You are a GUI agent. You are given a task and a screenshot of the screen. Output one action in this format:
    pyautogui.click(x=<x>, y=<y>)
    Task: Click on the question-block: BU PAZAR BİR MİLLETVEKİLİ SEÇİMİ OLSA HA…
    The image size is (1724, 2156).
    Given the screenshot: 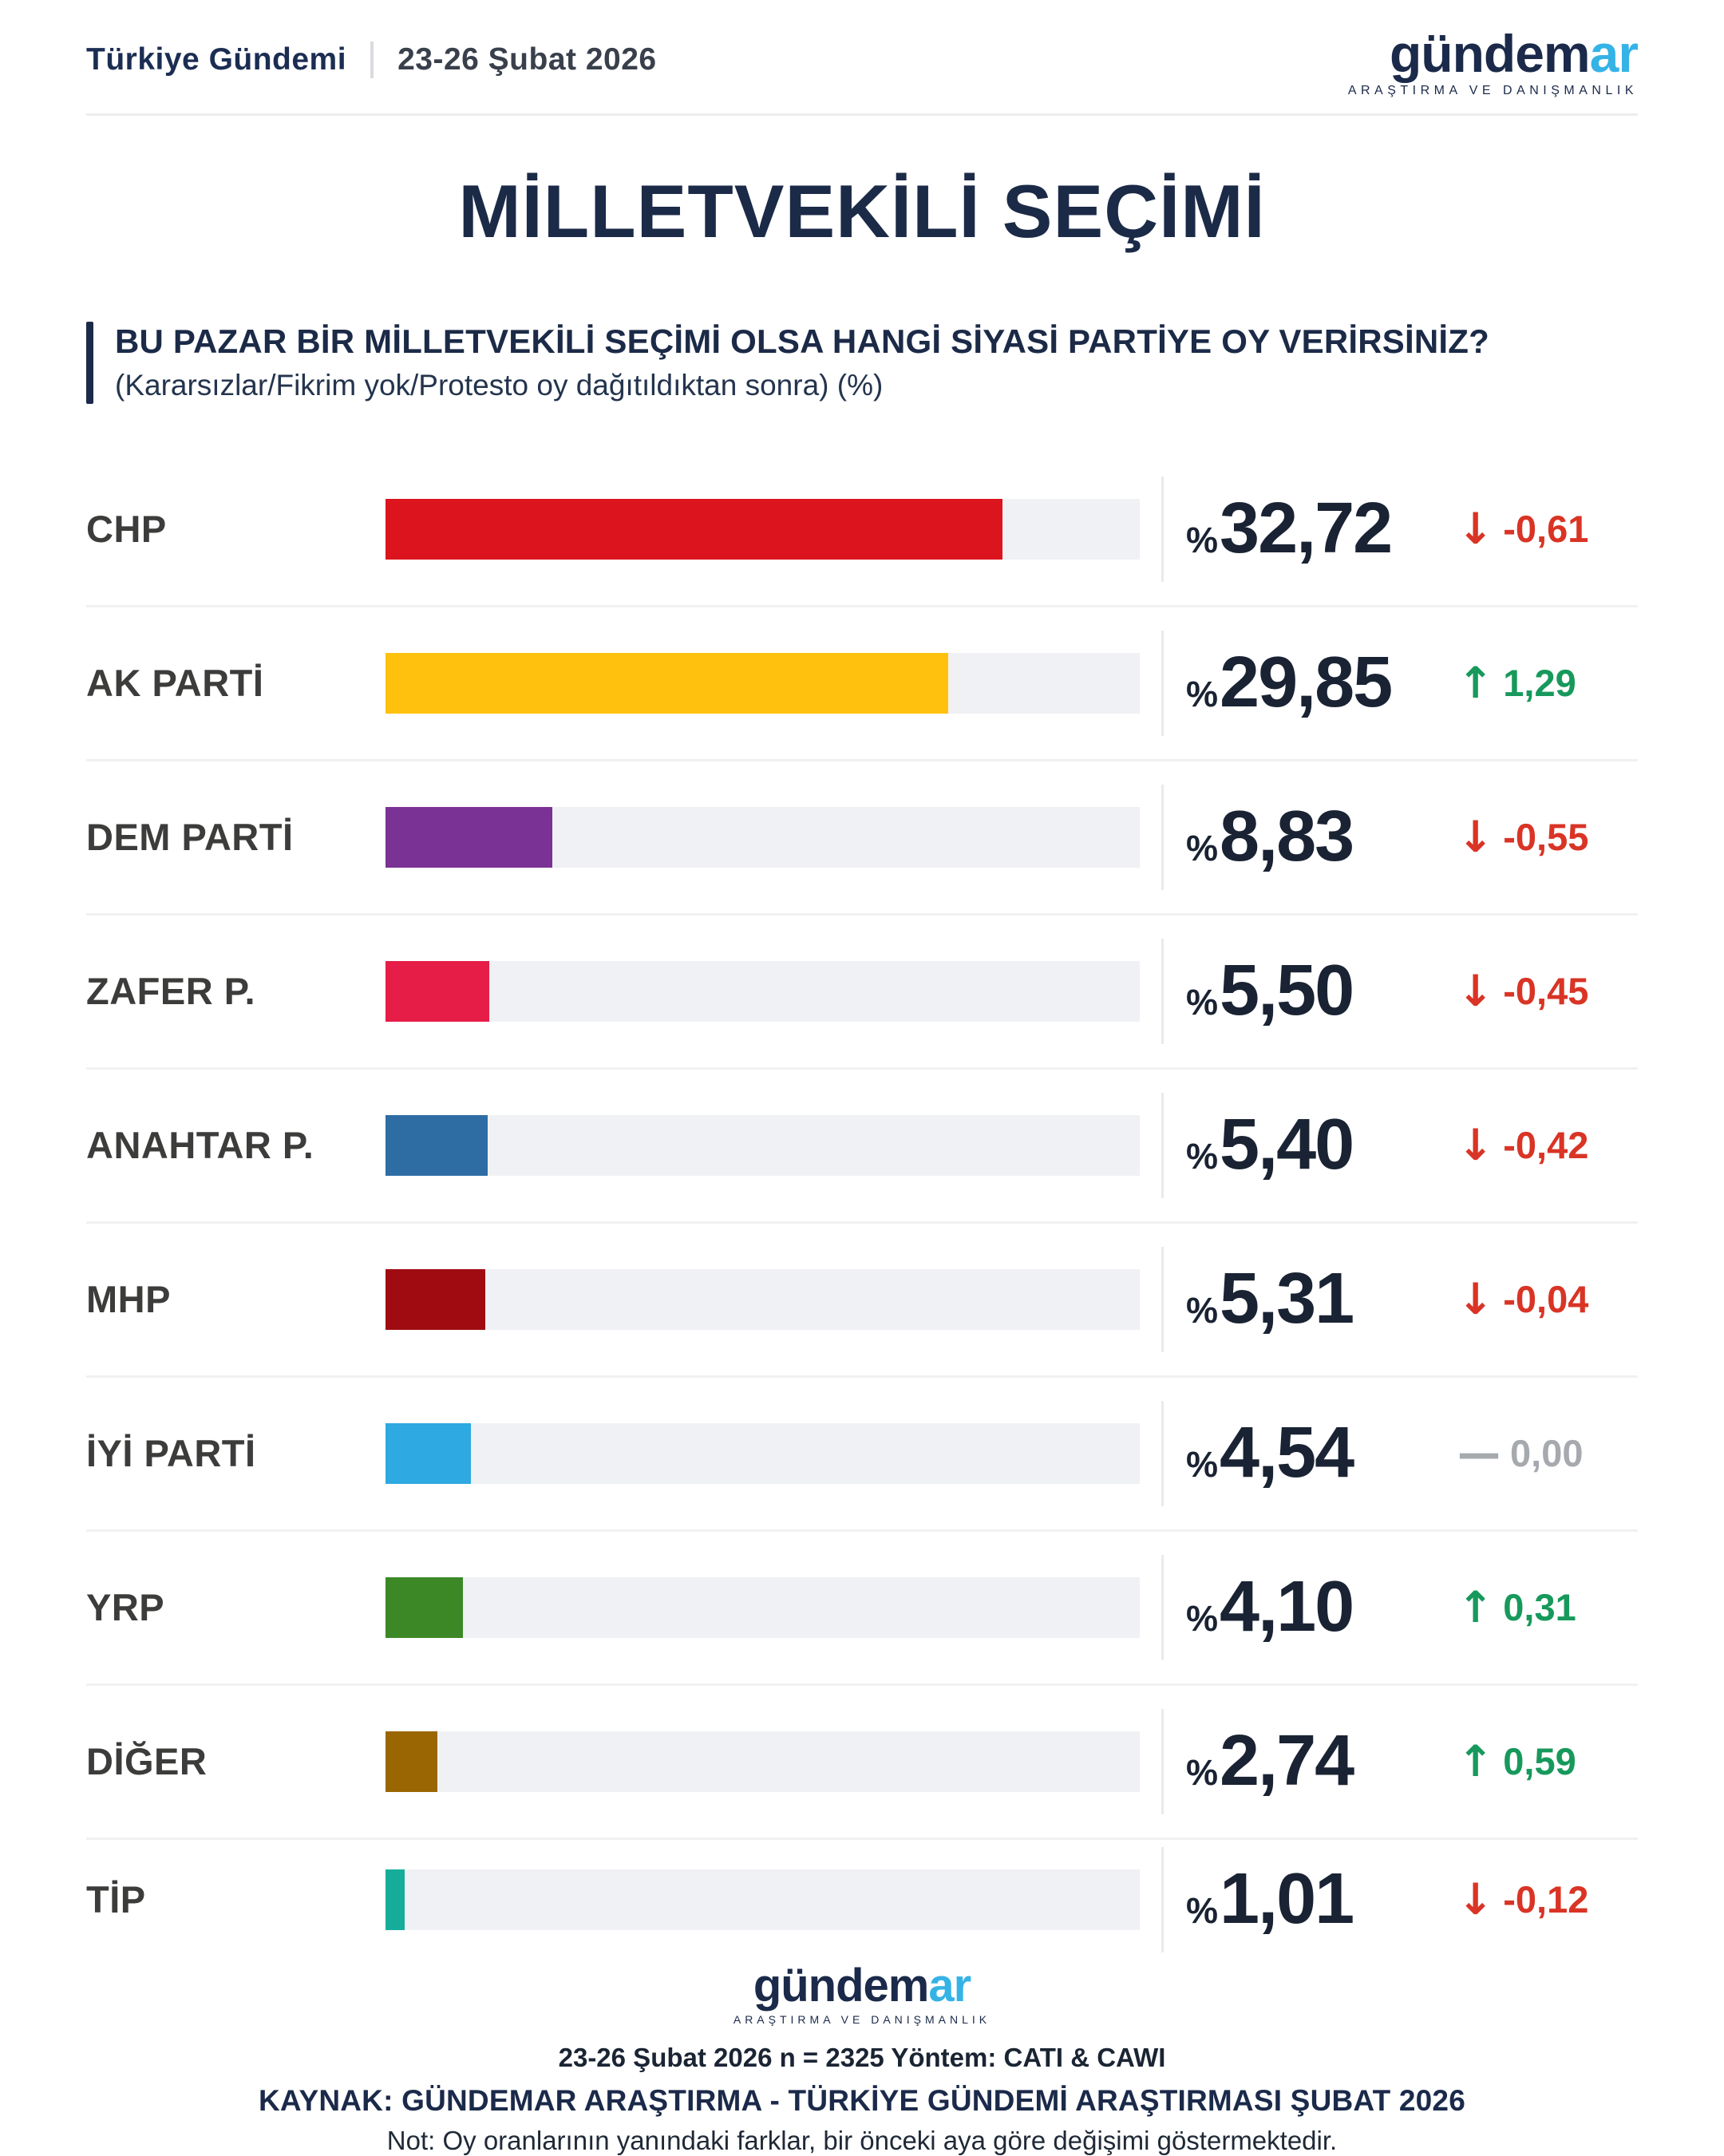 What is the action you would take?
    pyautogui.click(x=862, y=363)
    